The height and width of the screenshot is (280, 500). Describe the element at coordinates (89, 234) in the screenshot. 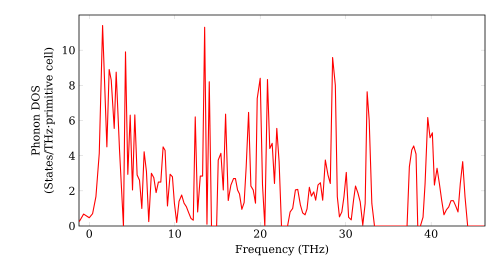

I see `x-tick-label: 0` at that location.